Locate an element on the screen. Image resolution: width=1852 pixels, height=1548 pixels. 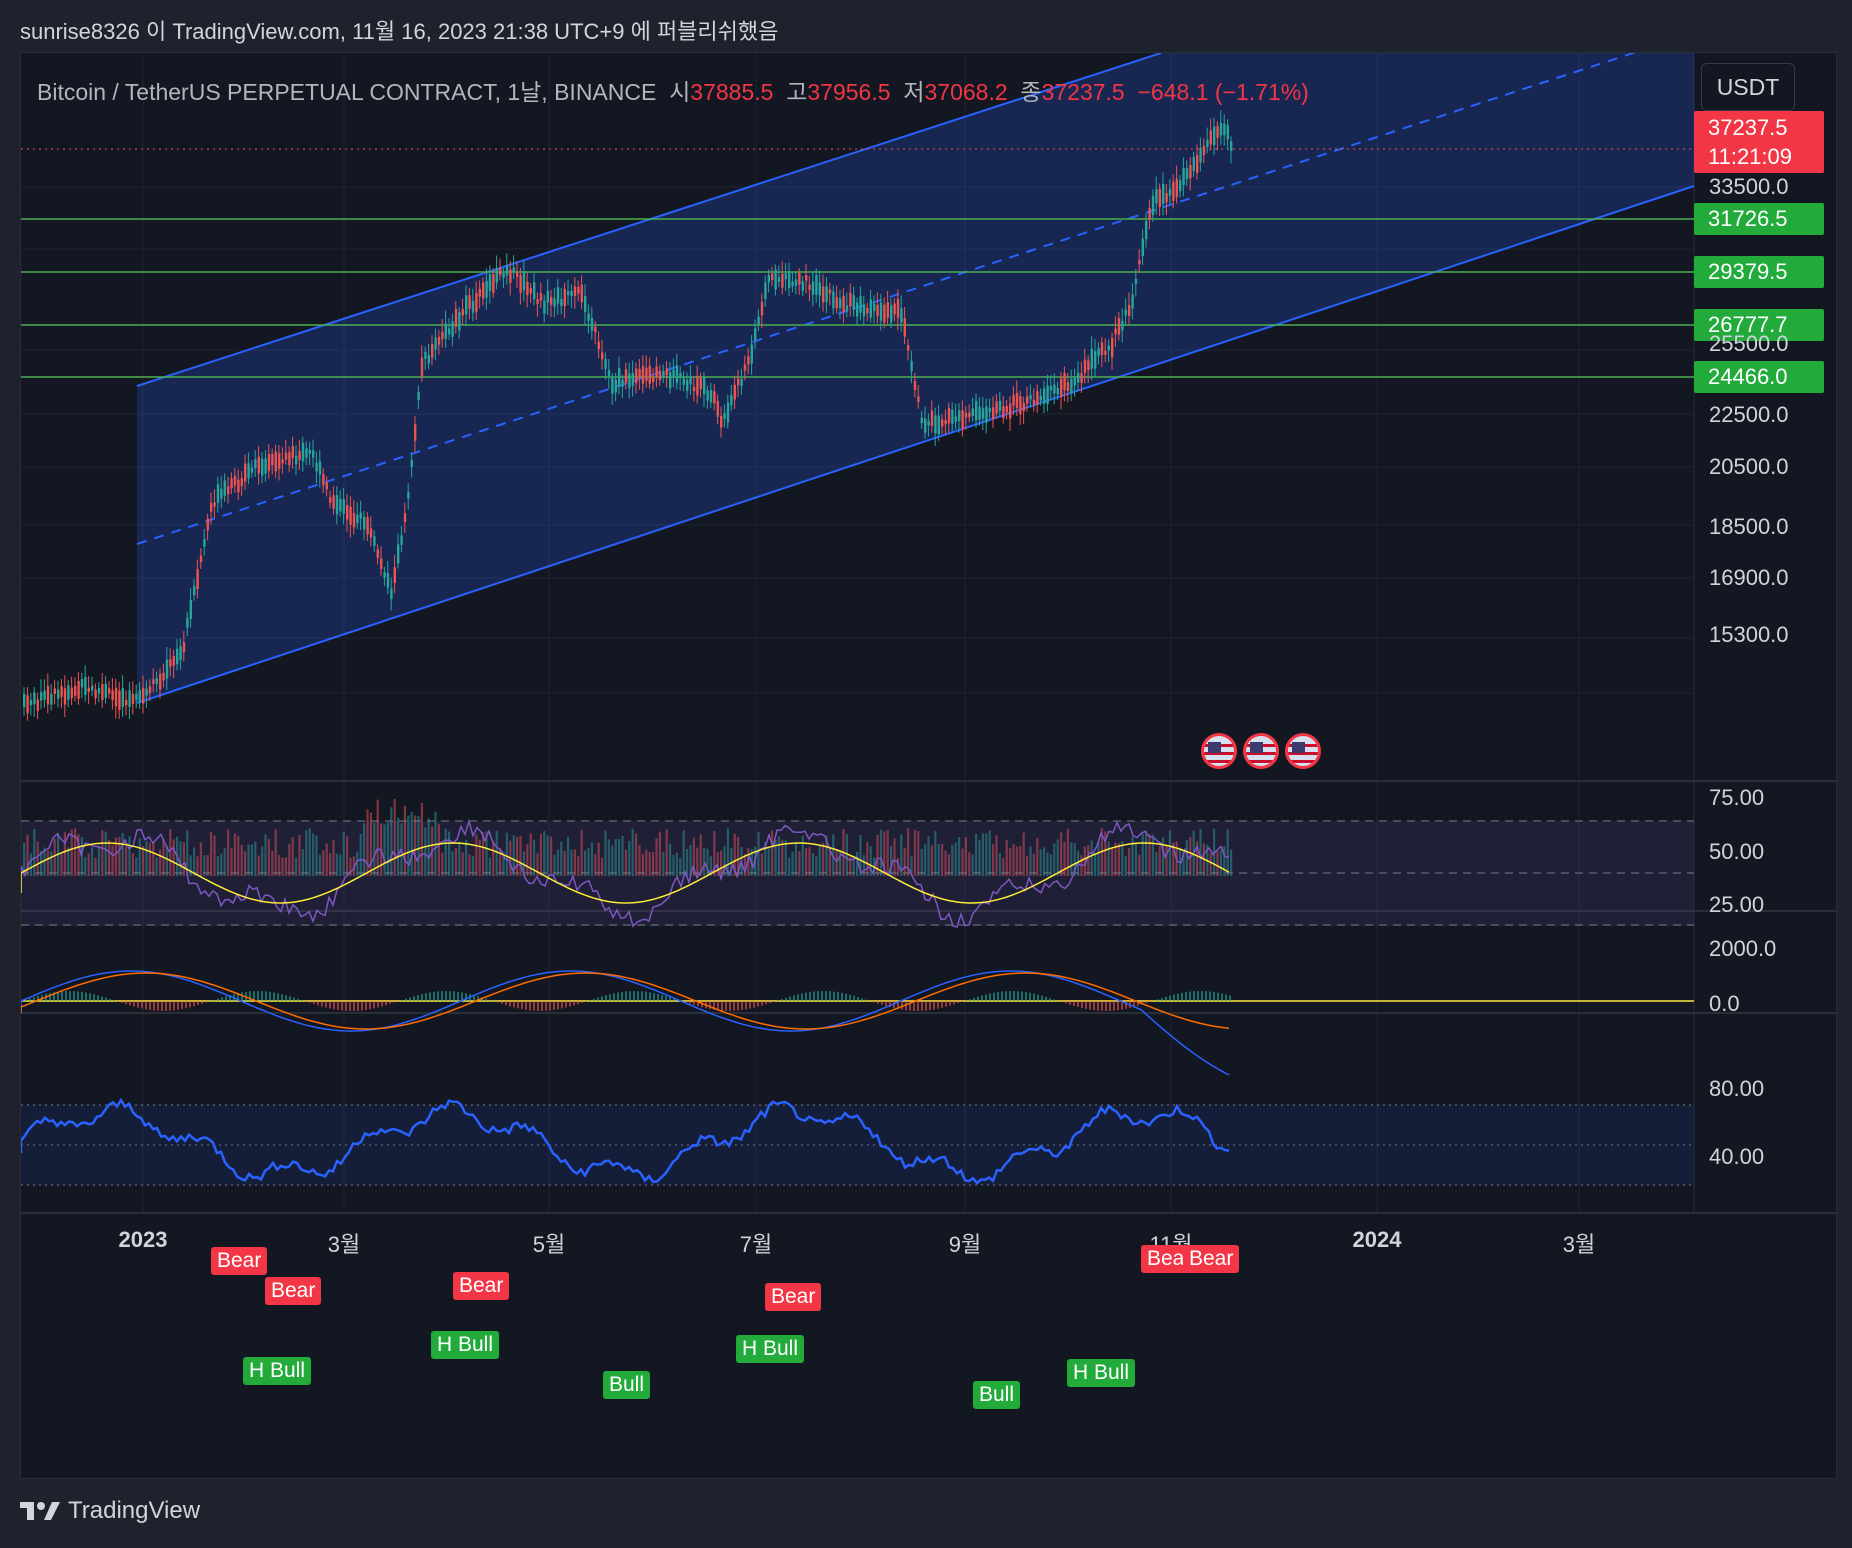
low-value: 37068.2 is located at coordinates (966, 92).